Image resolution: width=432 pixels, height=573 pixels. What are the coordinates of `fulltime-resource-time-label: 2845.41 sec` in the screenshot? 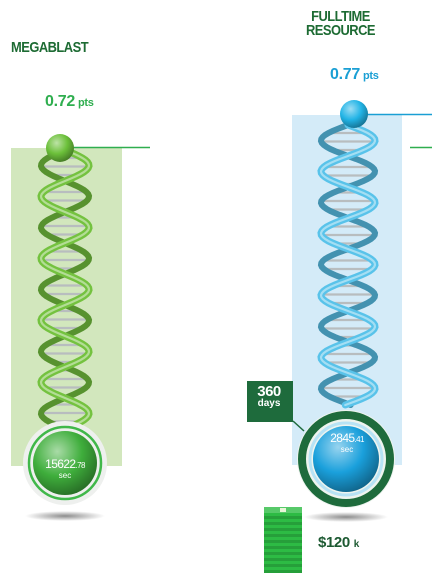 It's located at (347, 443).